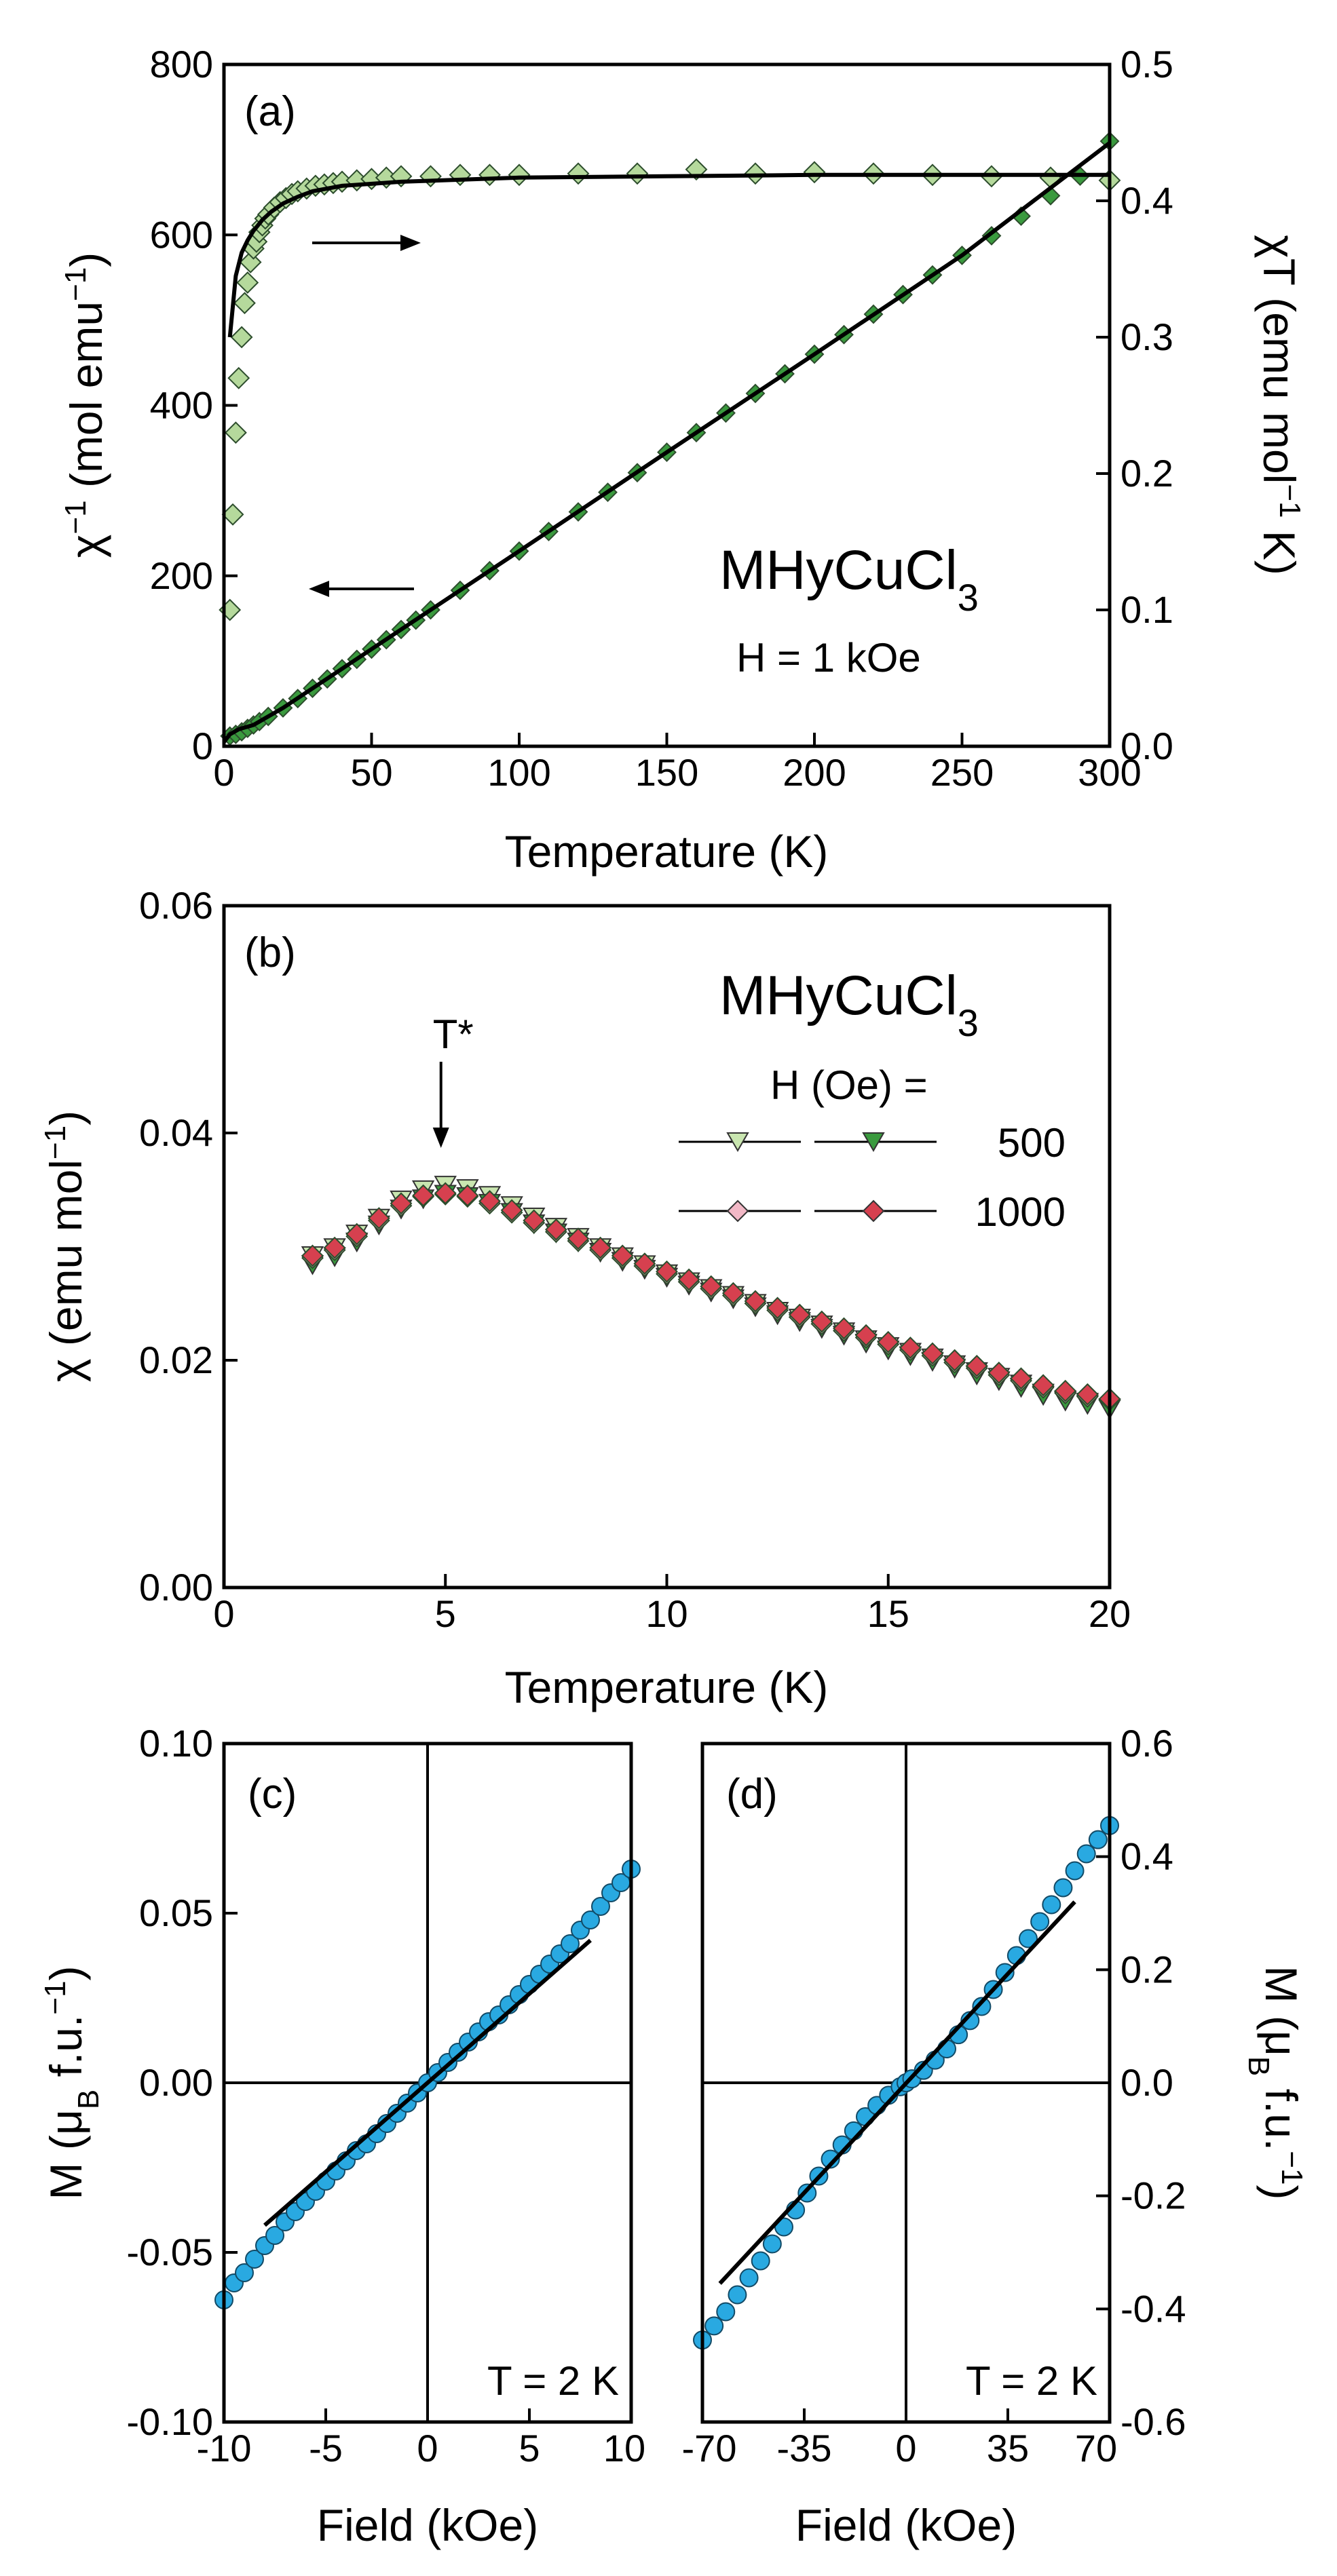  I want to click on d-xtick-label-3: 35, so click(1008, 2448).